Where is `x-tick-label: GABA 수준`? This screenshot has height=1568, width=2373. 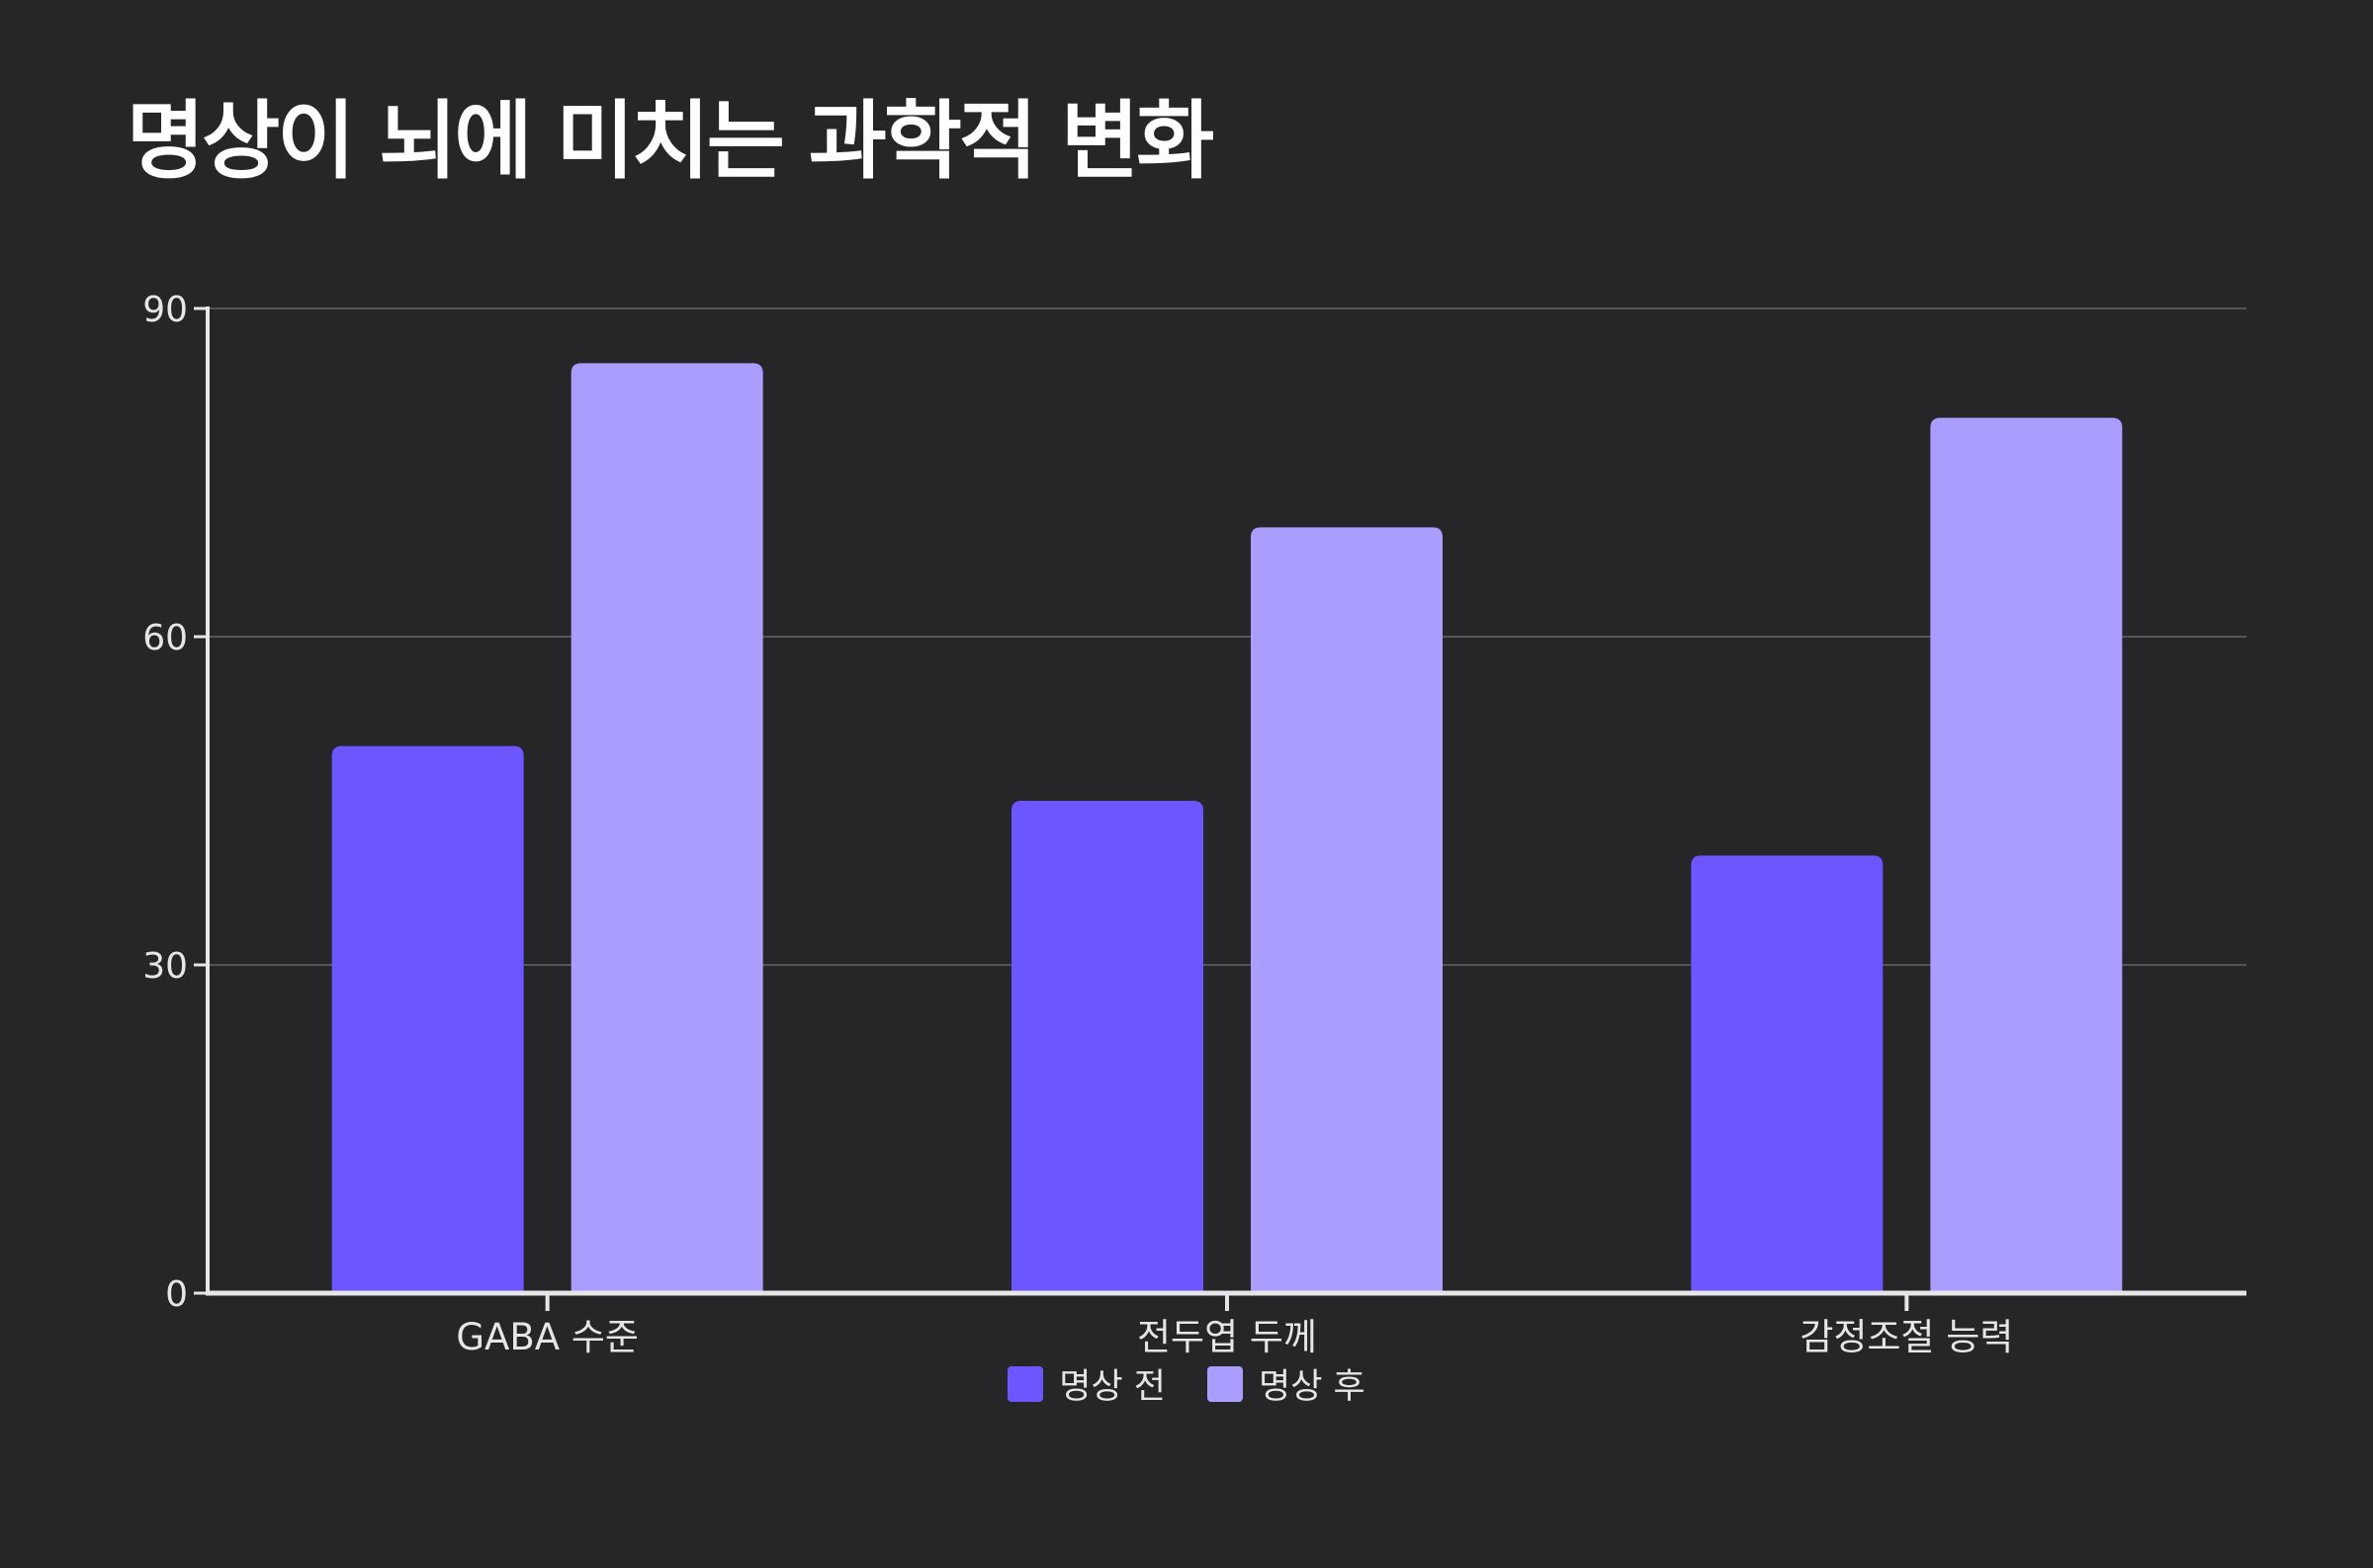
x-tick-label: GABA 수준 is located at coordinates (547, 1337).